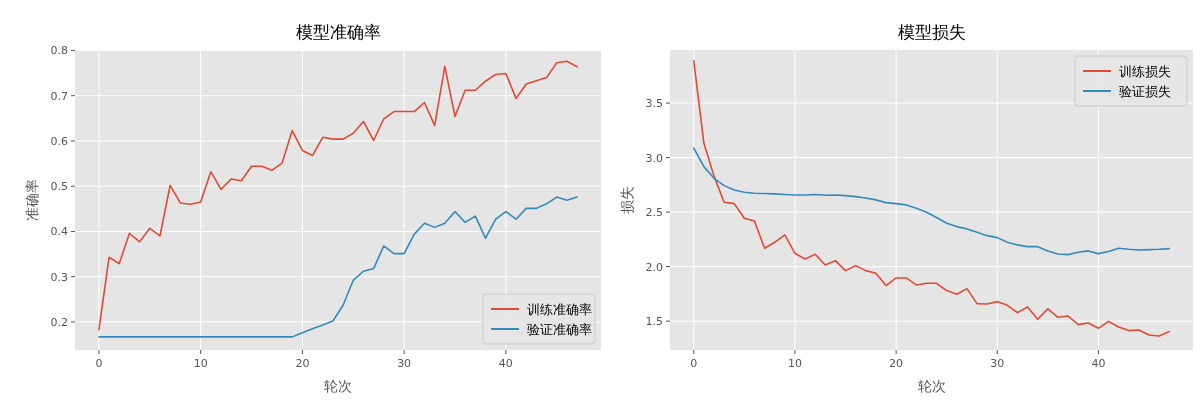  I want to click on legend-label: 训练损失, so click(1145, 71).